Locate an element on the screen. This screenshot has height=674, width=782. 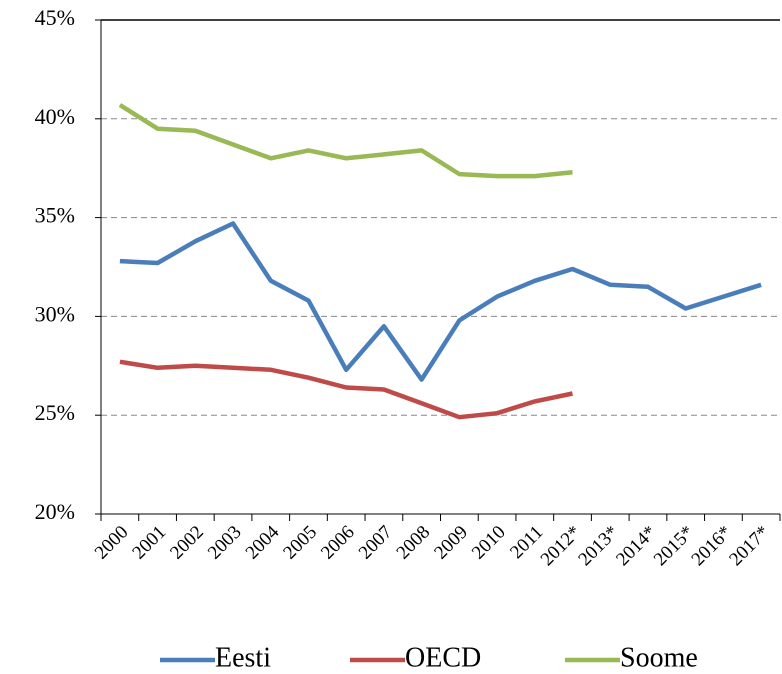
x-tick-label: 2001 is located at coordinates (149, 543).